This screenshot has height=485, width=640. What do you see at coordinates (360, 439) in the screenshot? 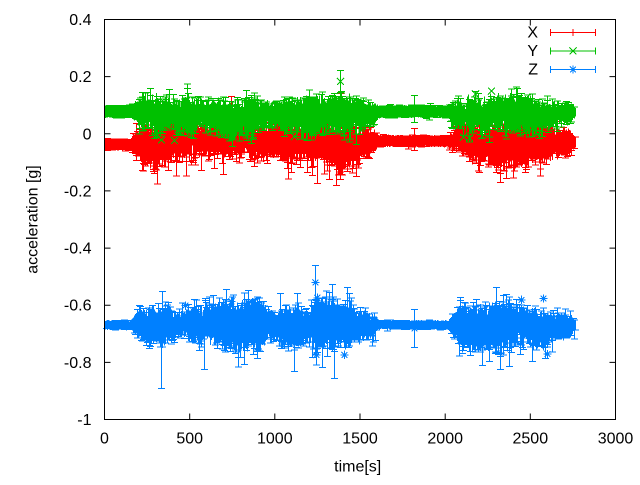
I see `svg-text: 1500` at bounding box center [360, 439].